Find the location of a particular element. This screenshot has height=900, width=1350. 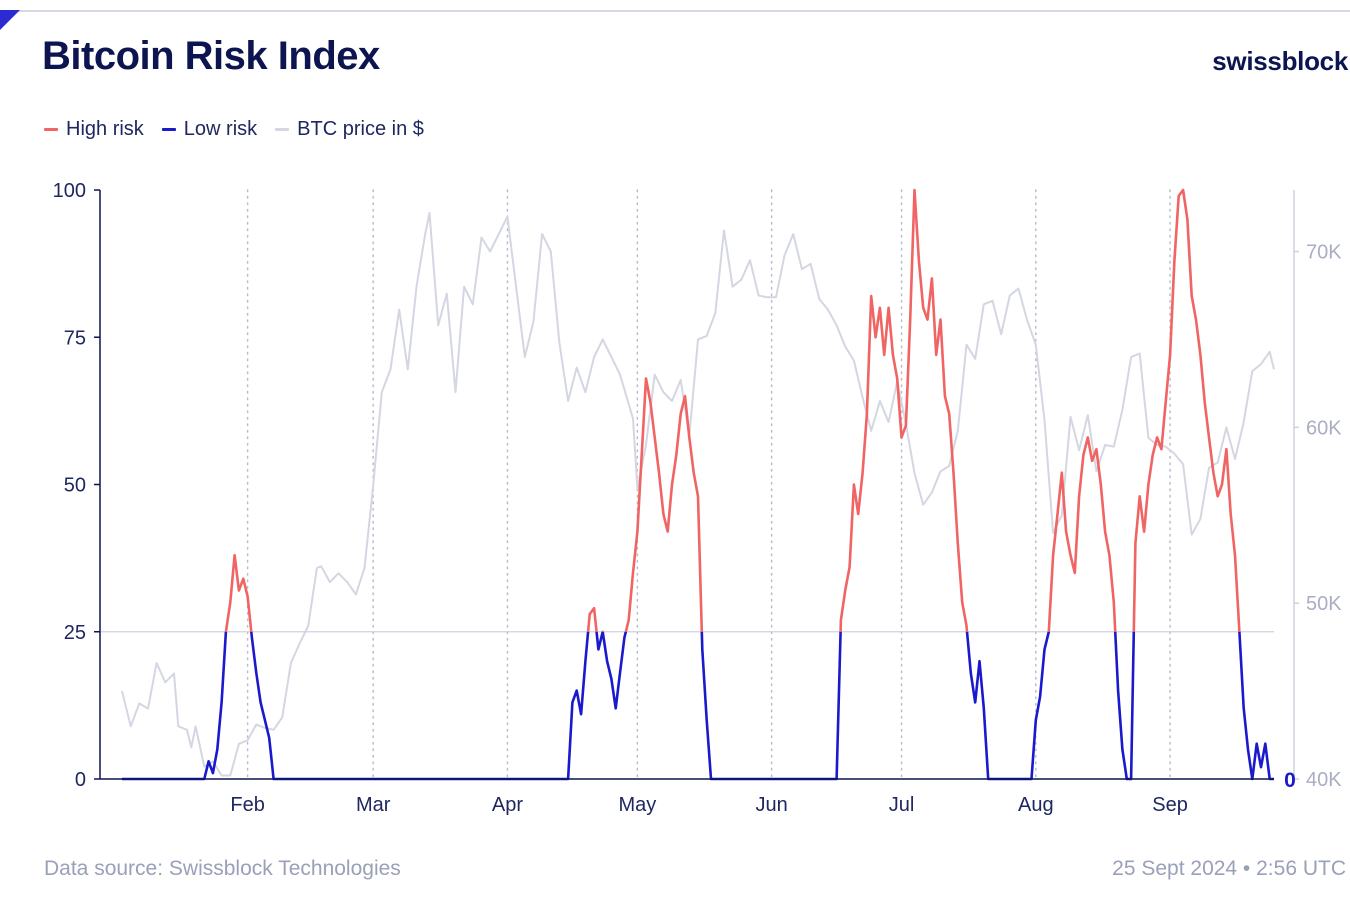

legend-label-btc-price: BTC price in $ is located at coordinates (360, 129).